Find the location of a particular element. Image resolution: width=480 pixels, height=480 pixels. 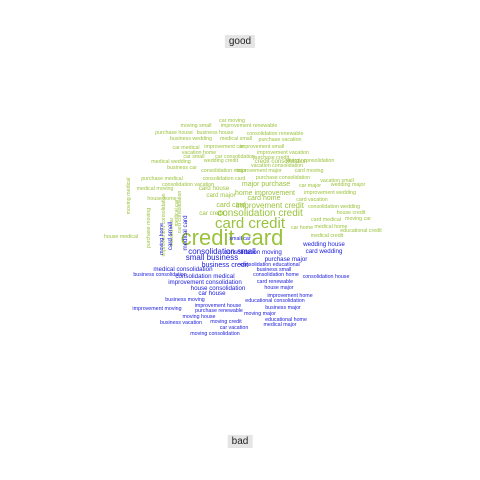

word-good: card credit is located at coordinates (250, 223).